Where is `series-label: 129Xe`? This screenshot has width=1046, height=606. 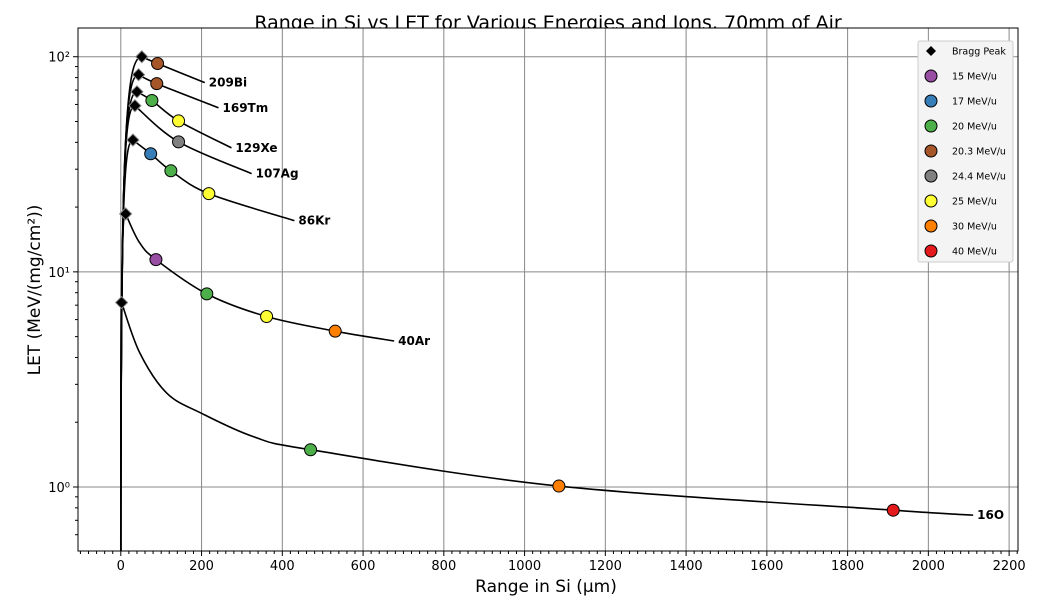 series-label: 129Xe is located at coordinates (256, 148).